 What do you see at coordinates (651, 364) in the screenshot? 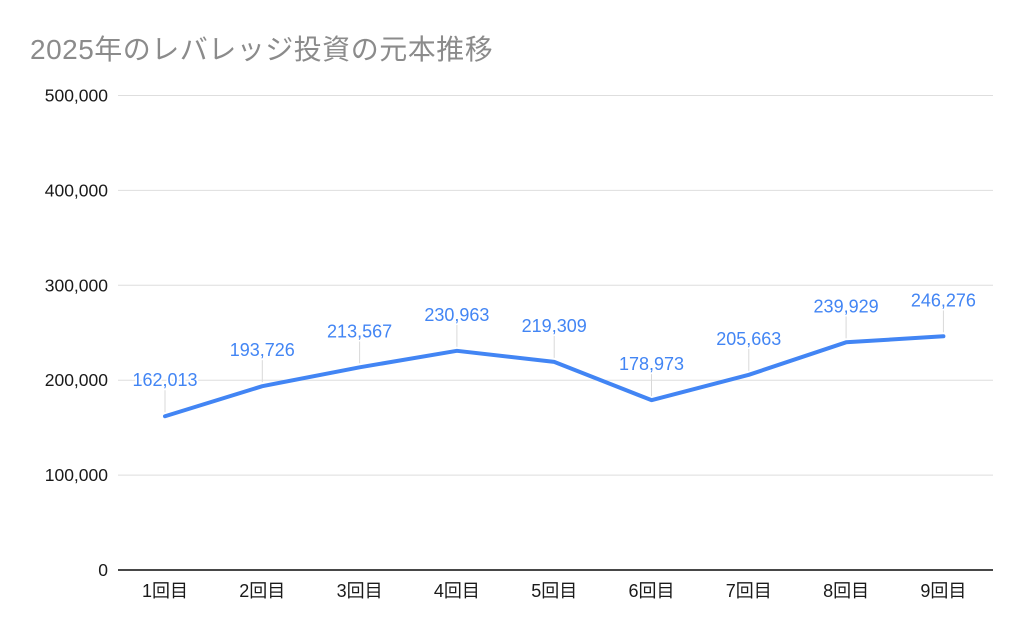
I see `data-label: 178,973` at bounding box center [651, 364].